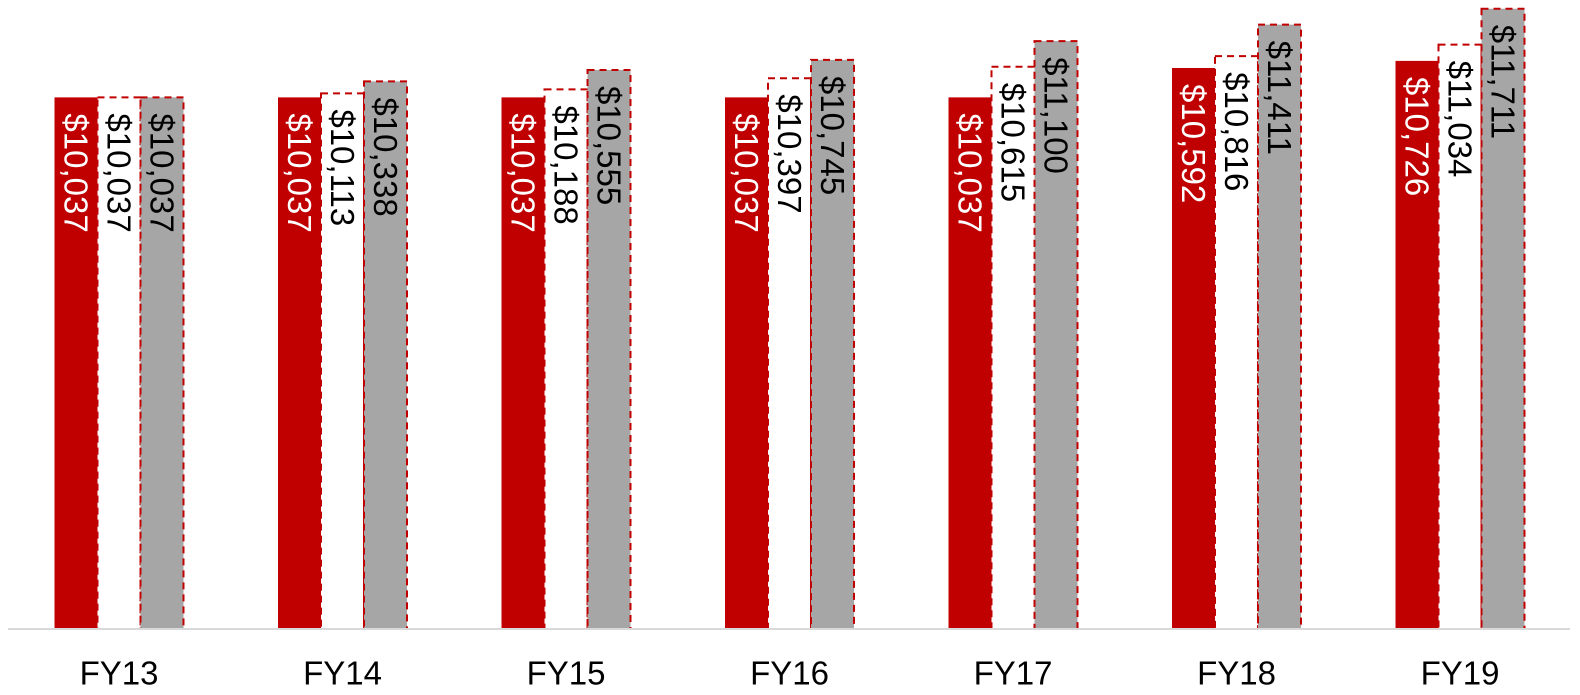 This screenshot has width=1580, height=695. I want to click on bar-value-label: $10,615, so click(1013, 142).